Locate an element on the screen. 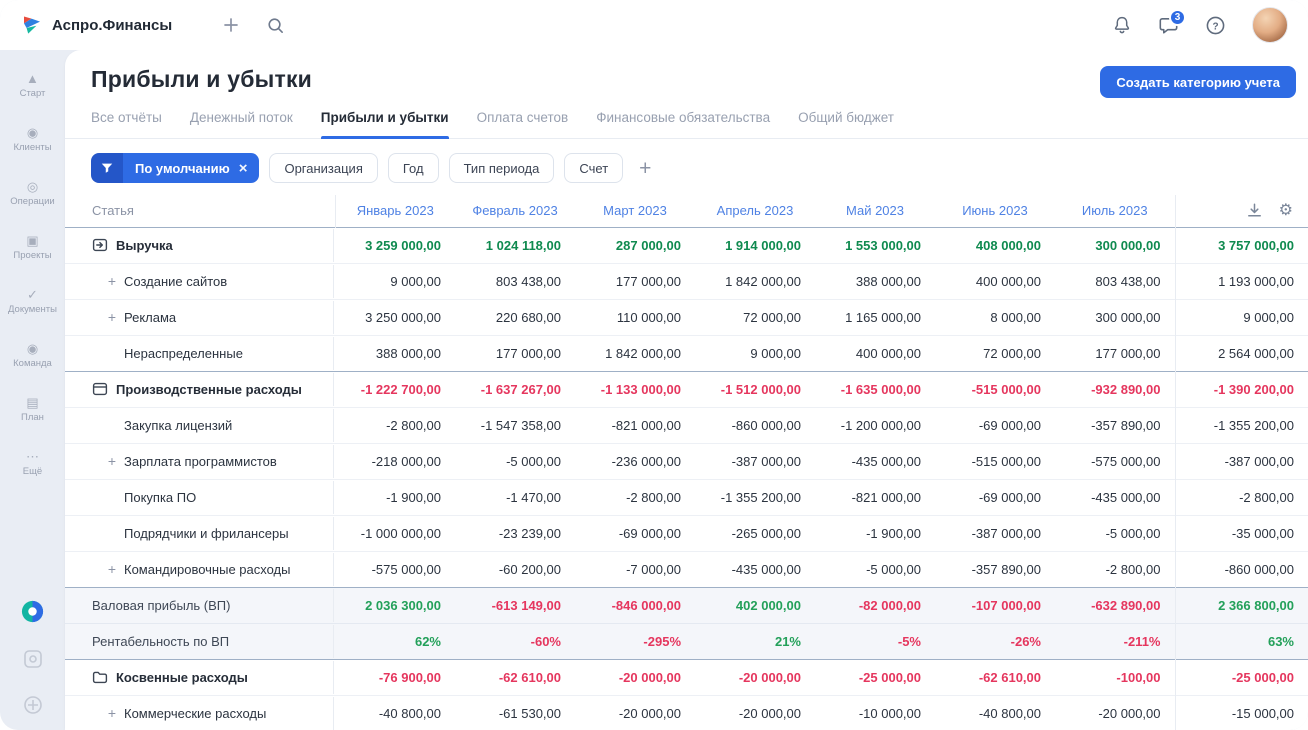  sidebar-item-operations: ◎ Операции is located at coordinates (32, 193).